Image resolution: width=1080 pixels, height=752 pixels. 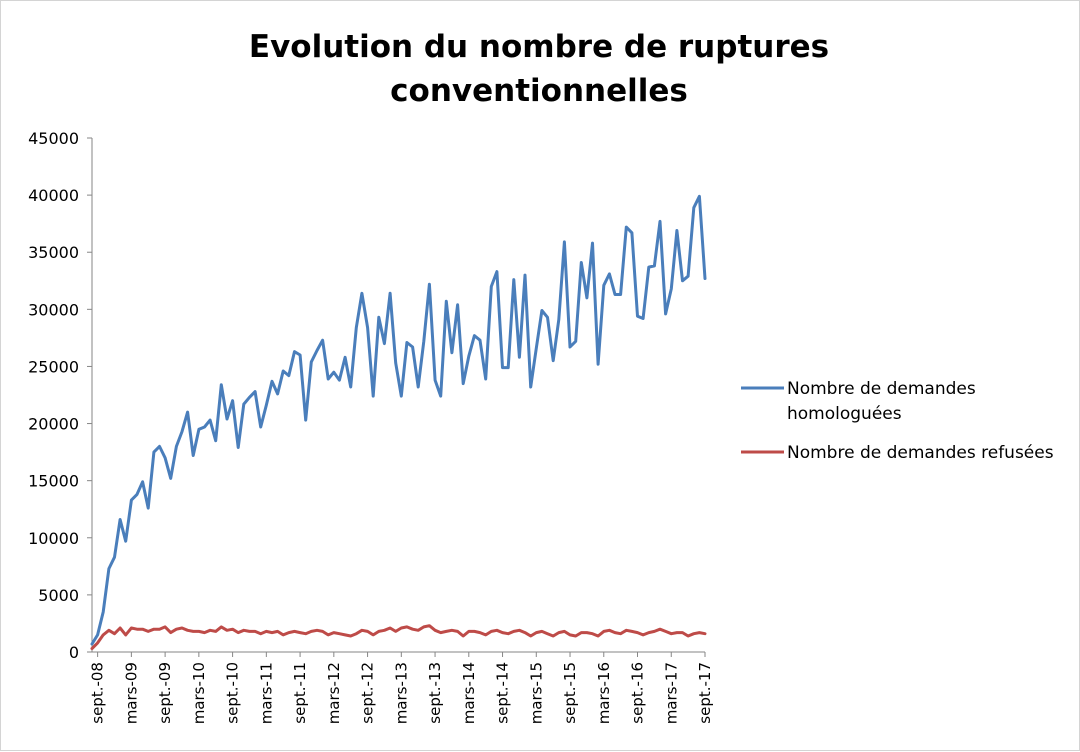 What do you see at coordinates (53, 252) in the screenshot?
I see `y-tick-label: 35000` at bounding box center [53, 252].